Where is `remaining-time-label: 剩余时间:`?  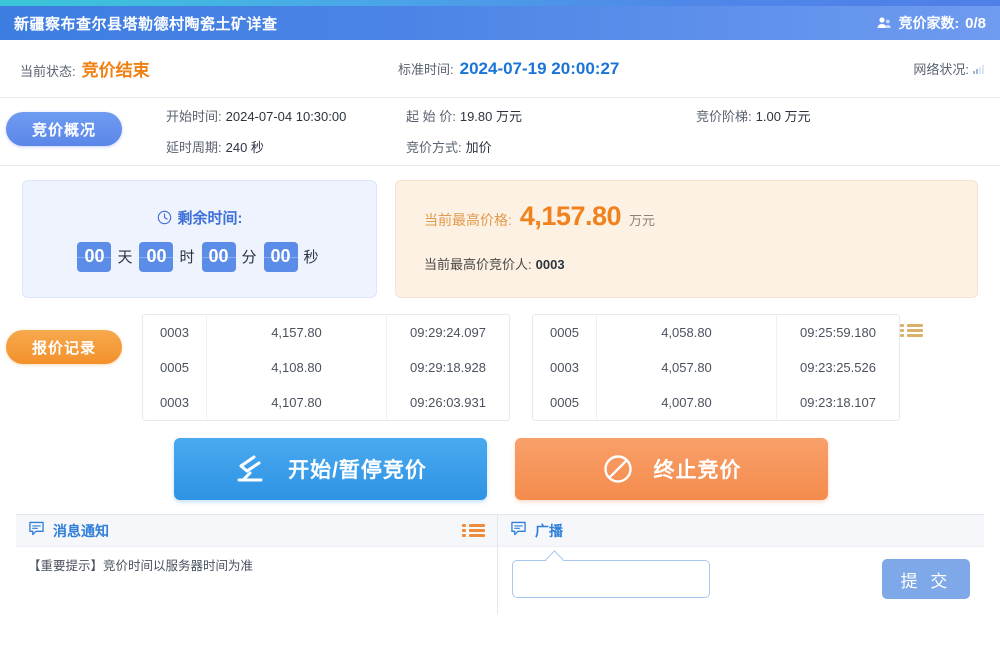
remaining-time-label: 剩余时间: is located at coordinates (210, 218).